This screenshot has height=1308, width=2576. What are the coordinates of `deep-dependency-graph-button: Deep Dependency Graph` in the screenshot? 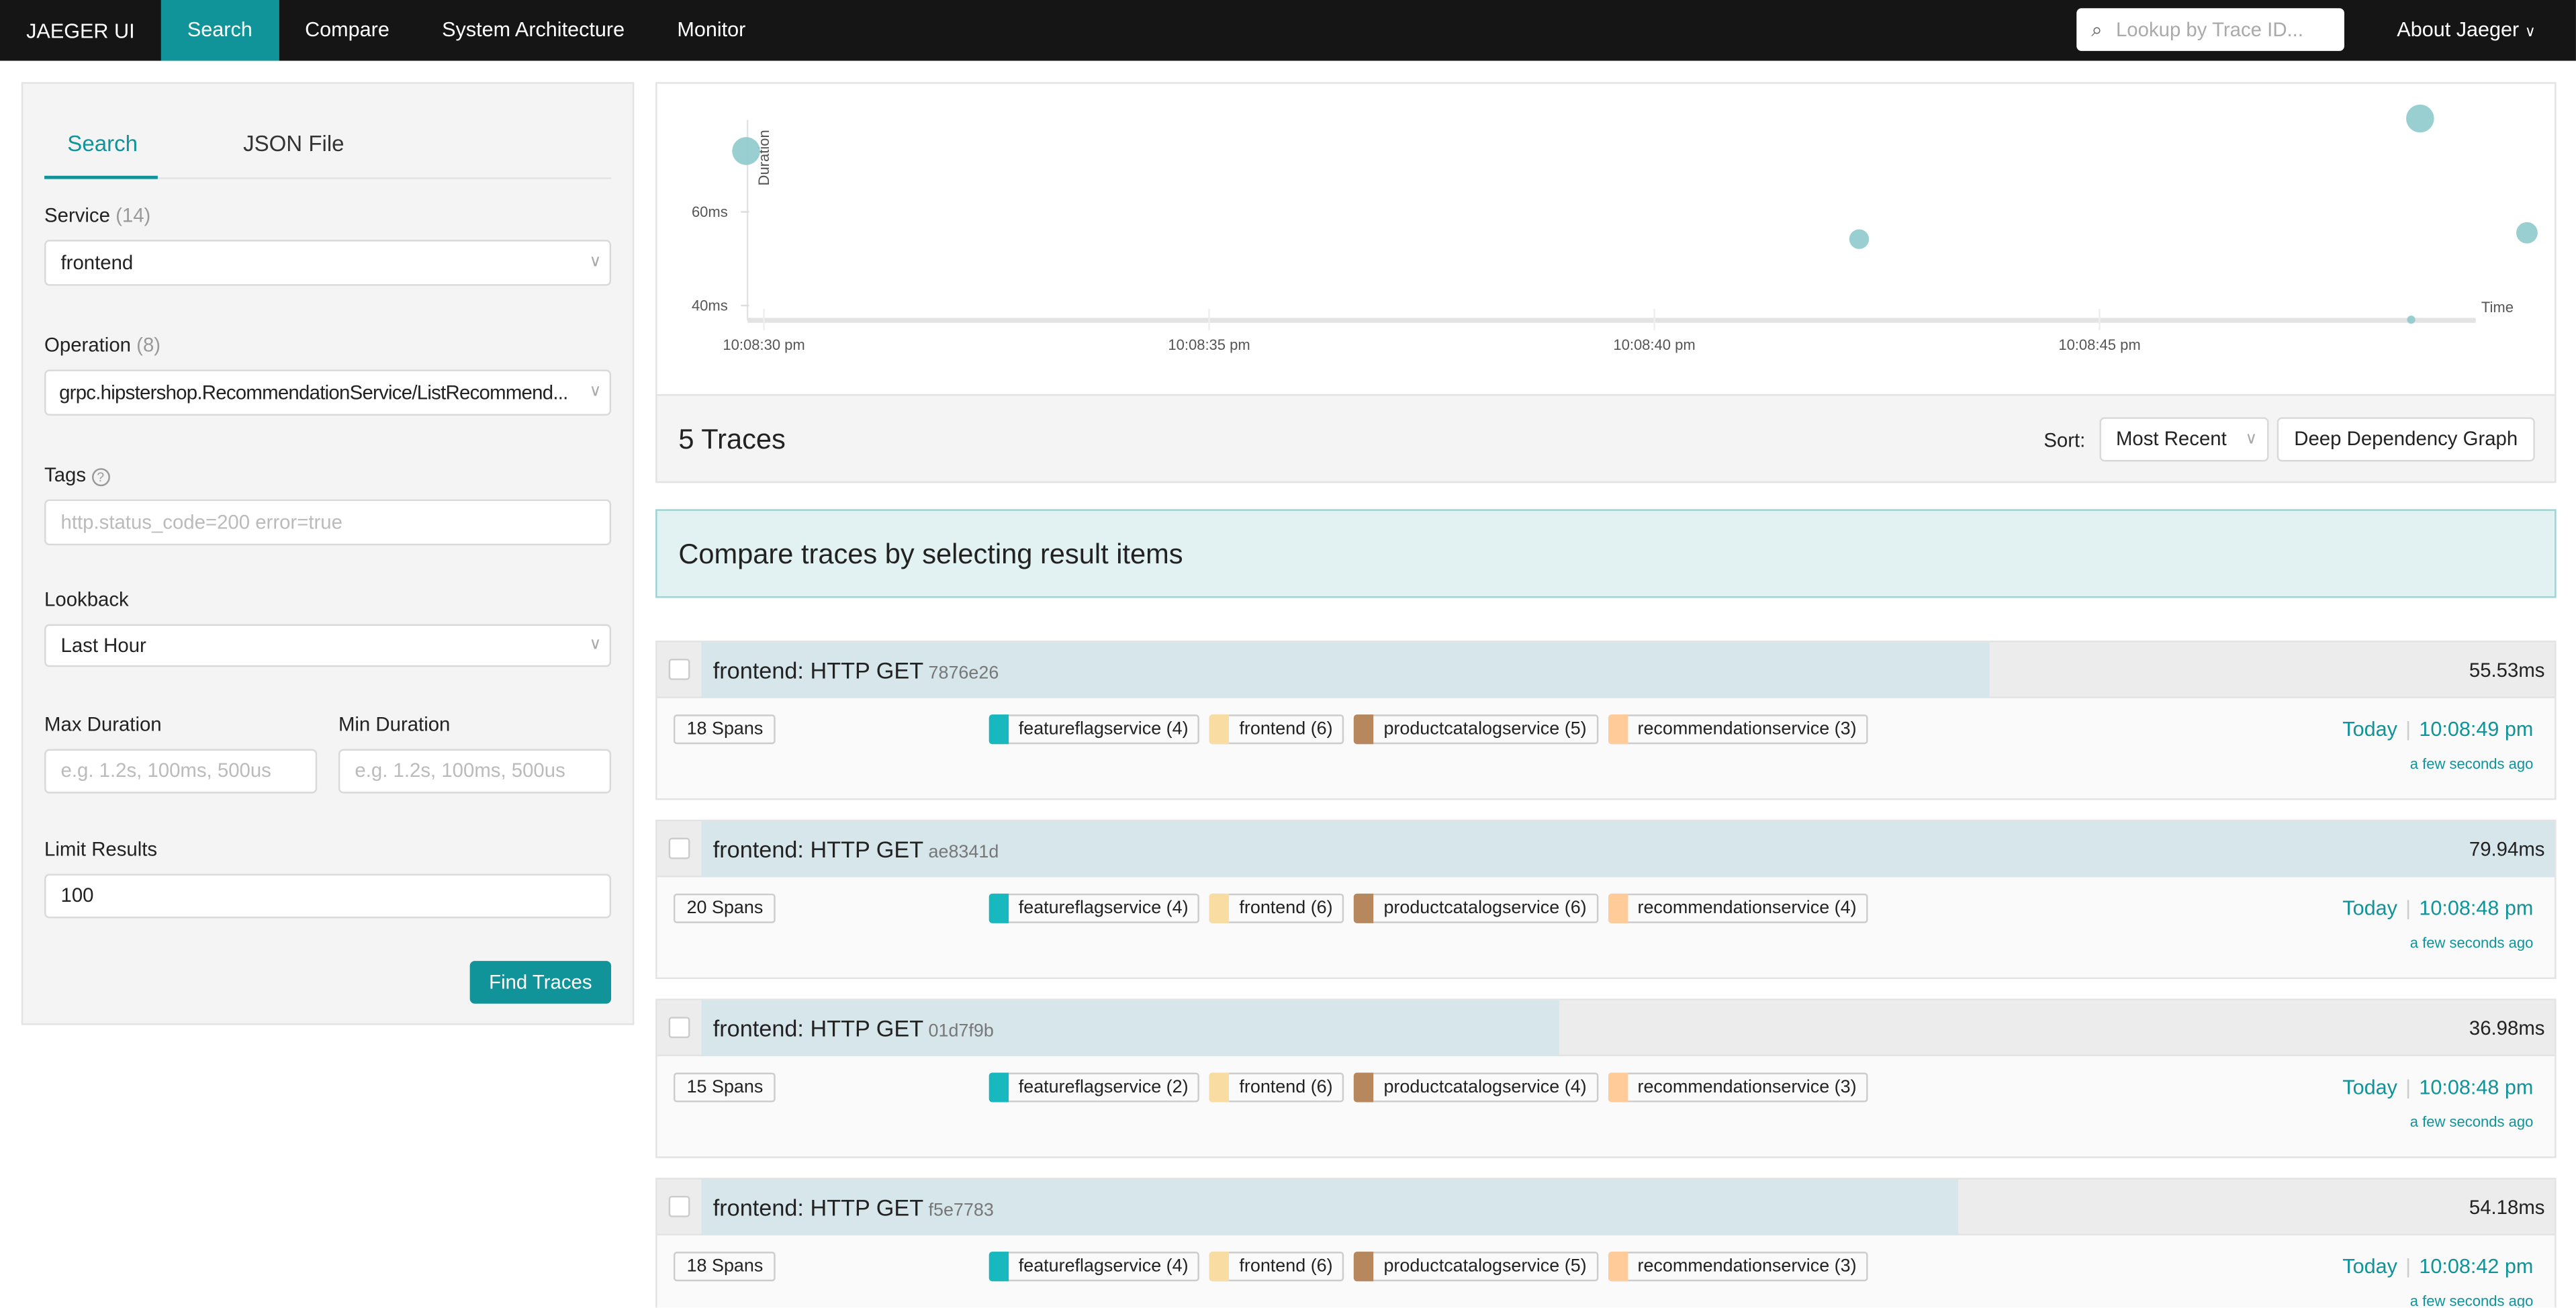 It's located at (2405, 439).